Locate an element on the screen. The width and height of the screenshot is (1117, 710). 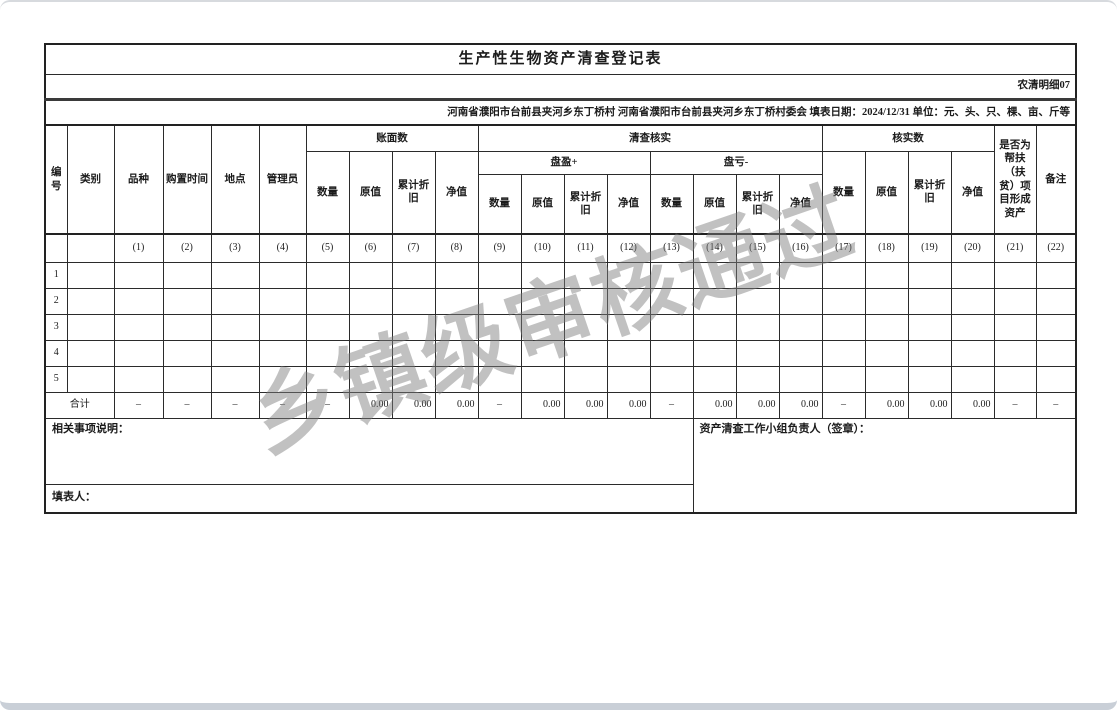
col-number: (2) is located at coordinates (187, 248).